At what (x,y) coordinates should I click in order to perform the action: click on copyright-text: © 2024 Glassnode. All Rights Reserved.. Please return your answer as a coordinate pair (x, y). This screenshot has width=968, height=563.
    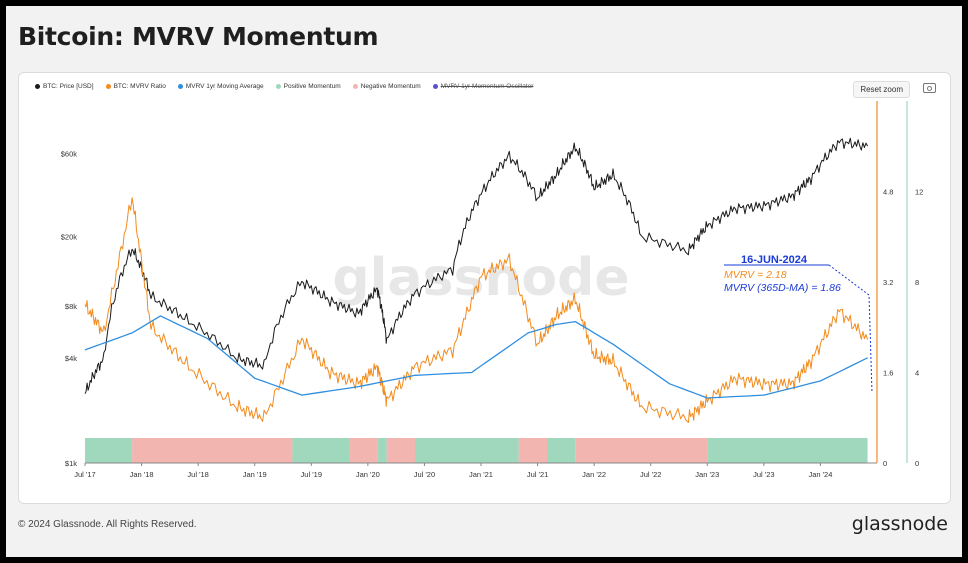
    Looking at the image, I should click on (107, 524).